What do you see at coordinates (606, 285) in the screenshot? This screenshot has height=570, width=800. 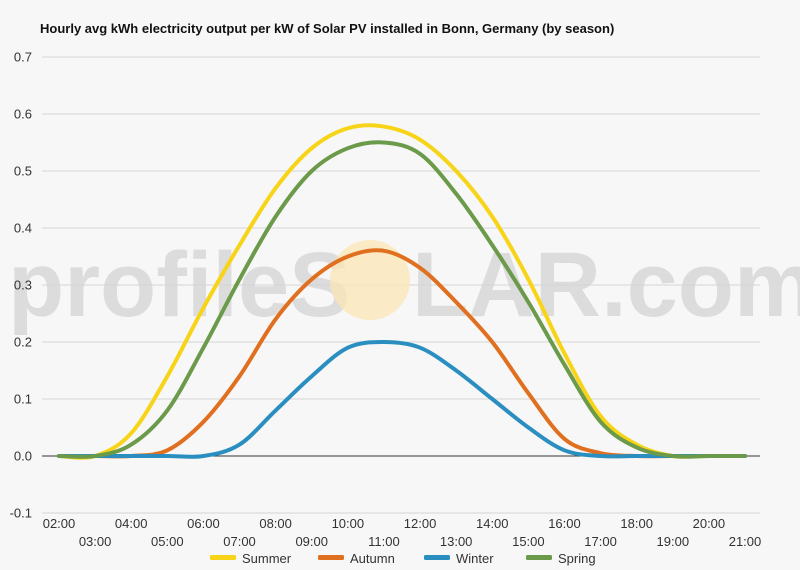 I see `watermark-right: LAR.com` at bounding box center [606, 285].